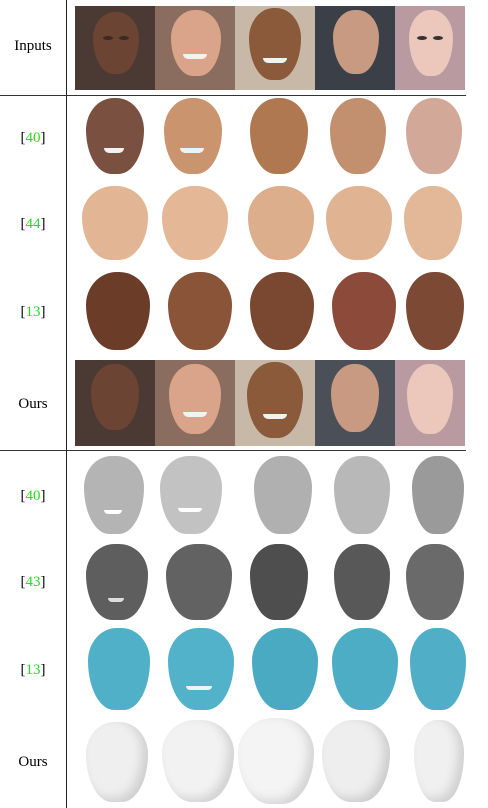 The width and height of the screenshot is (488, 808). What do you see at coordinates (33, 312) in the screenshot?
I see `row-label-ref-13-texture: [13]` at bounding box center [33, 312].